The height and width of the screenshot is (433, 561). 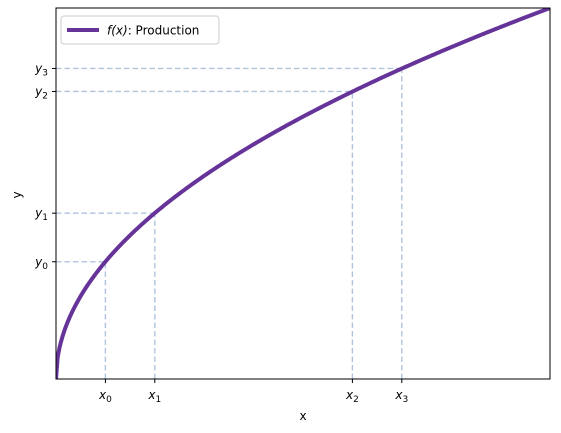 What do you see at coordinates (41, 263) in the screenshot?
I see `y-tick-label-0: y0` at bounding box center [41, 263].